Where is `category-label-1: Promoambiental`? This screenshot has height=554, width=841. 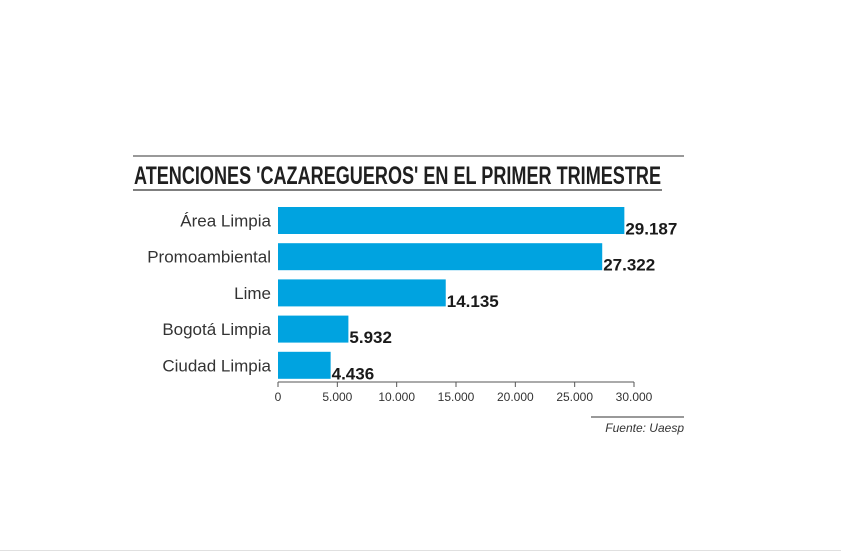
category-label-1: Promoambiental is located at coordinates (209, 257).